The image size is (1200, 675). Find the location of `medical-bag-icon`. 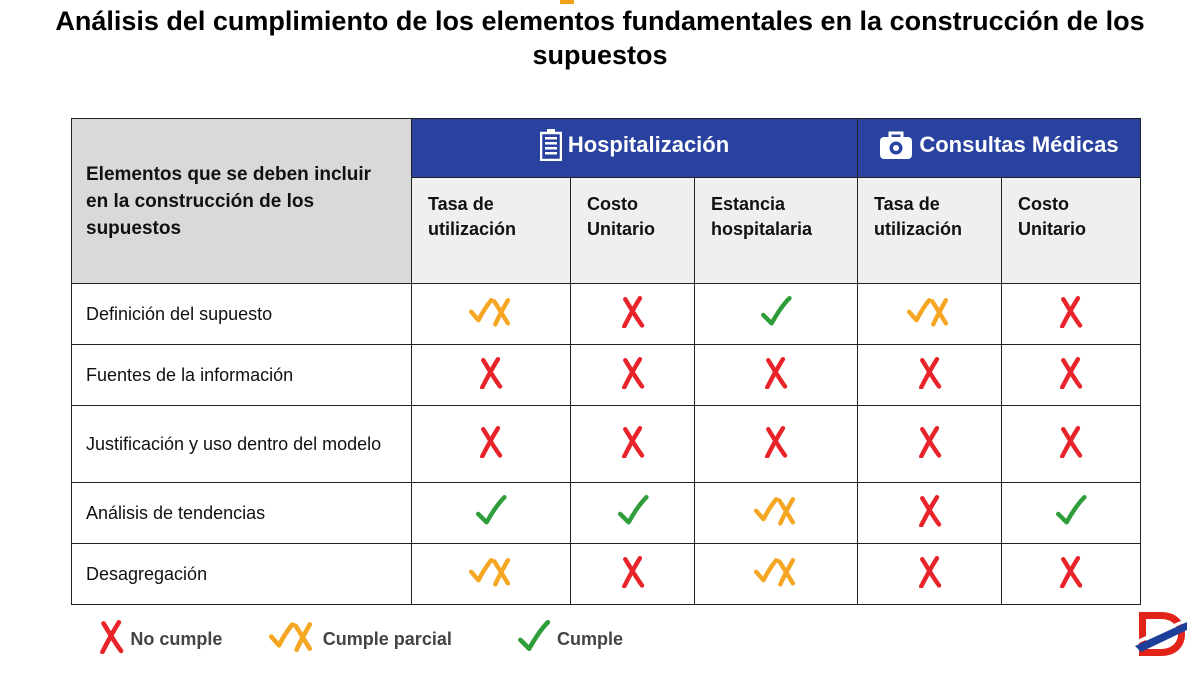

medical-bag-icon is located at coordinates (896, 145).